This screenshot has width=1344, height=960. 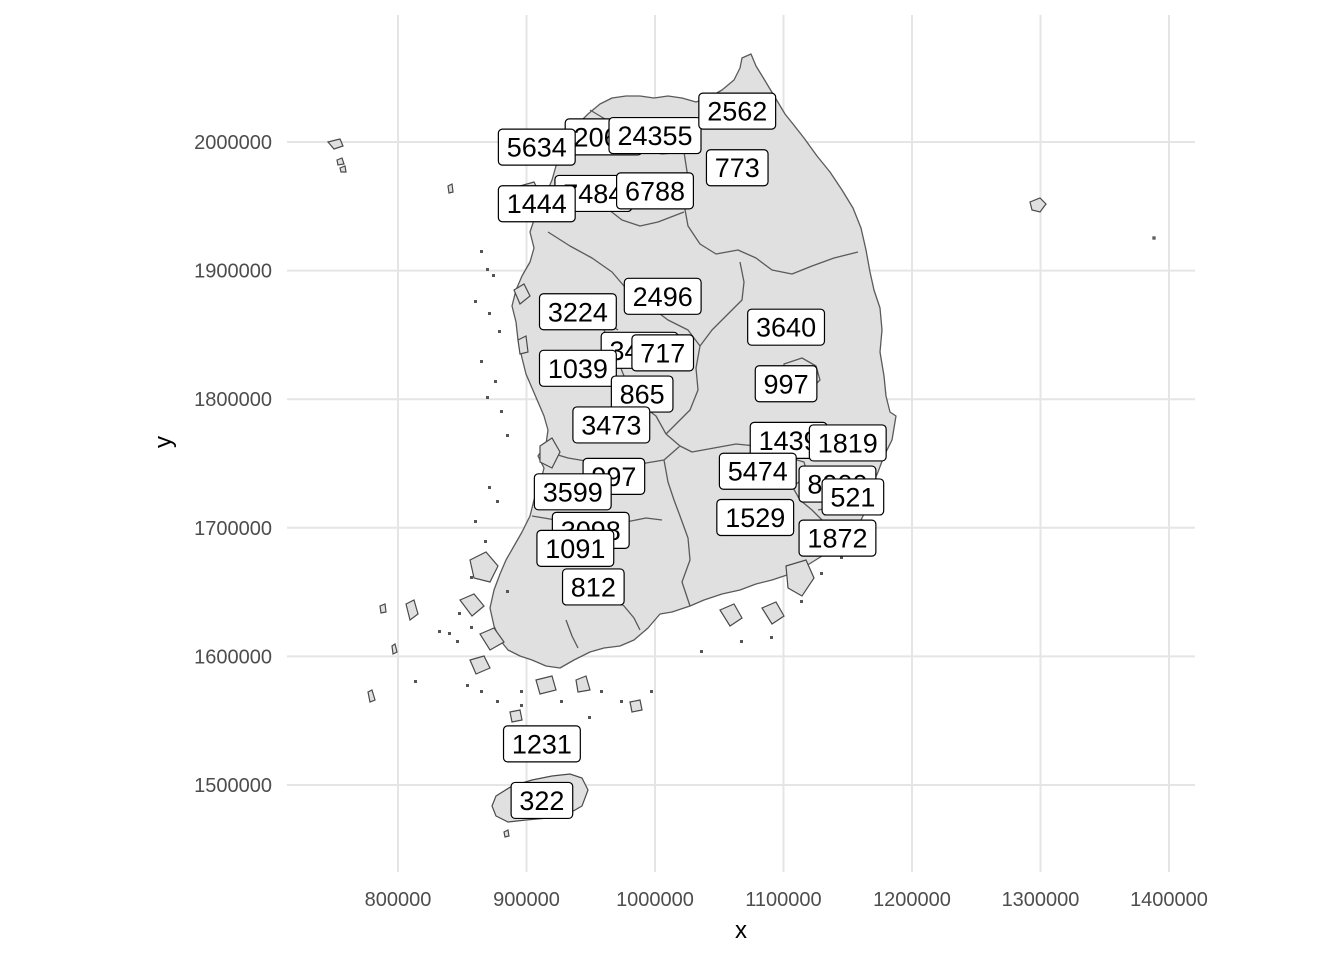 I want to click on value-label-text: 1529, so click(x=755, y=518).